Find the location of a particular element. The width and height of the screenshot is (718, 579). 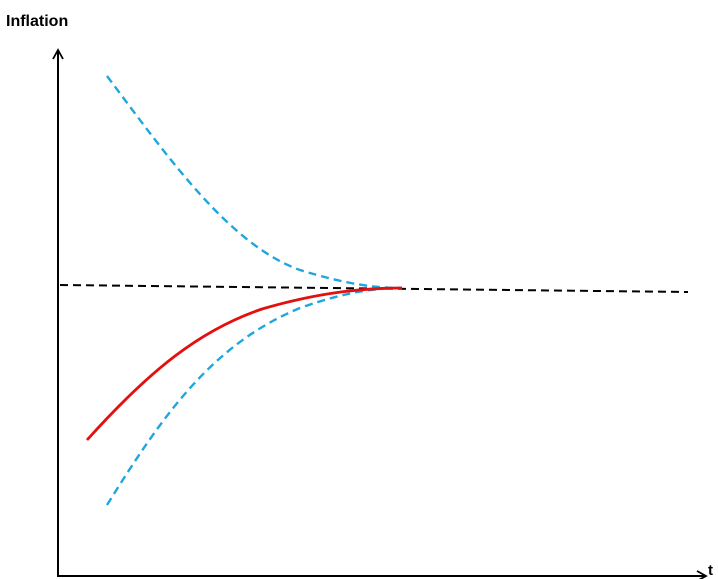

x-axis-label: t is located at coordinates (710, 570).